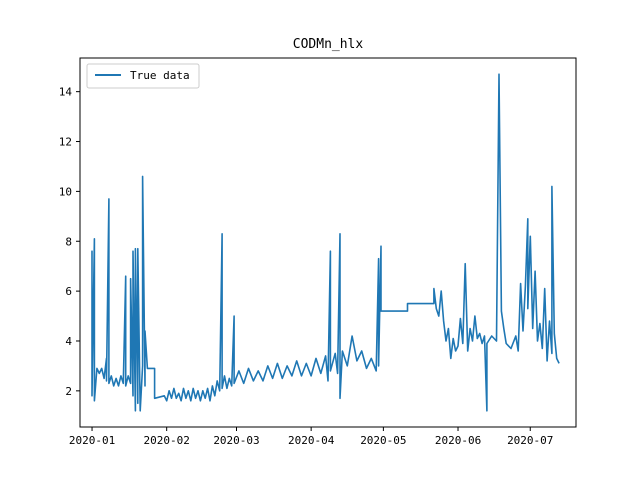 The height and width of the screenshot is (480, 640). Describe the element at coordinates (66, 92) in the screenshot. I see `y-tick-label: 14` at that location.